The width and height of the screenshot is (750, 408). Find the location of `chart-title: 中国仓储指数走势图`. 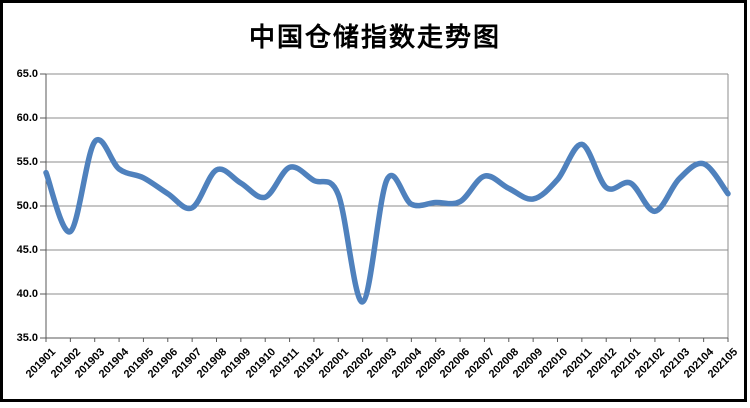

chart-title: 中国仓储指数走势图 is located at coordinates (374, 38).